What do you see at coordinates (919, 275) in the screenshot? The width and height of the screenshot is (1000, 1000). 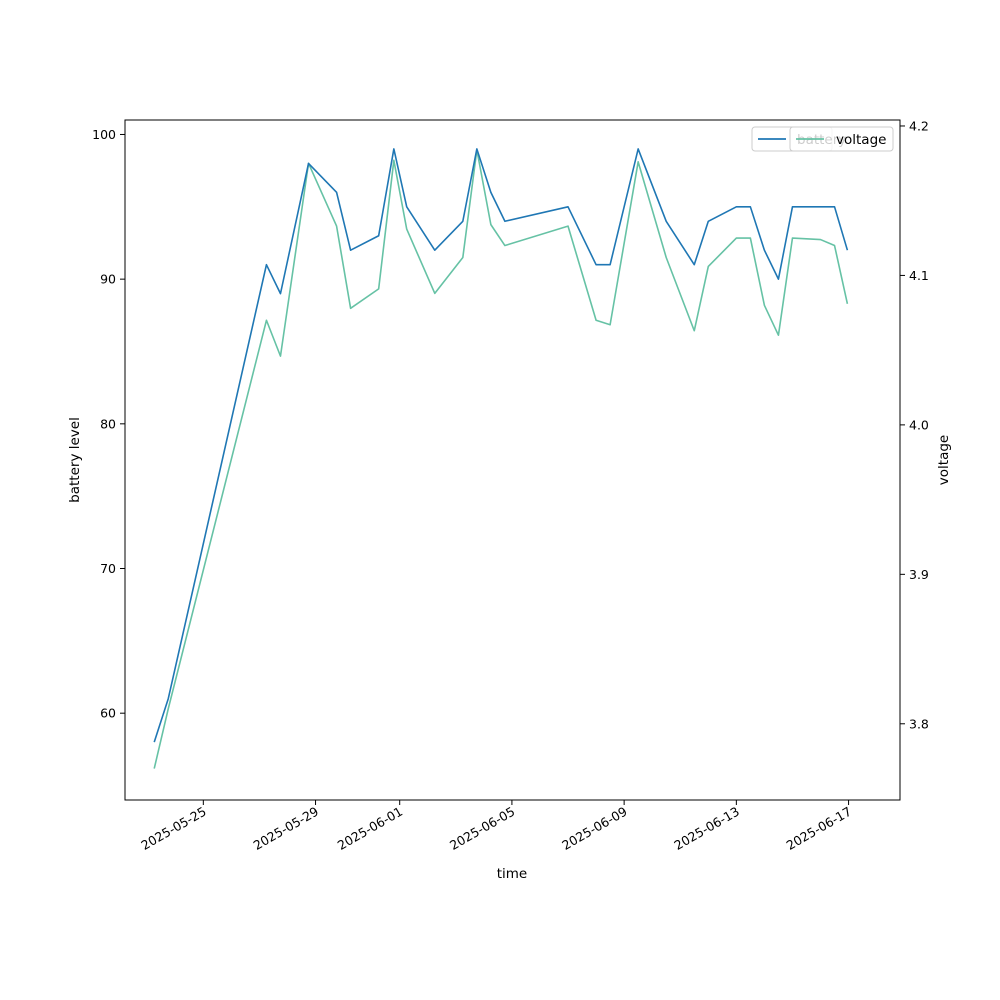 I see `y2-tick-label: 4.1` at bounding box center [919, 275].